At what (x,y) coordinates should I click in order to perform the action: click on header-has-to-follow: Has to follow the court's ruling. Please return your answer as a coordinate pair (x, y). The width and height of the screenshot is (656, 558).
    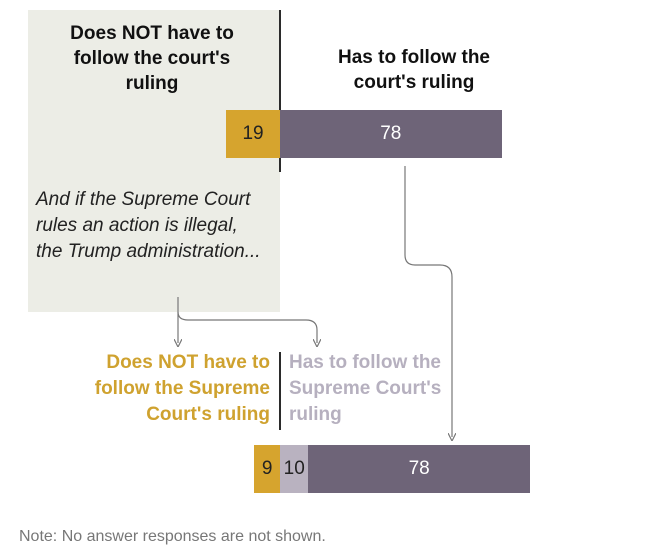
    Looking at the image, I should click on (414, 70).